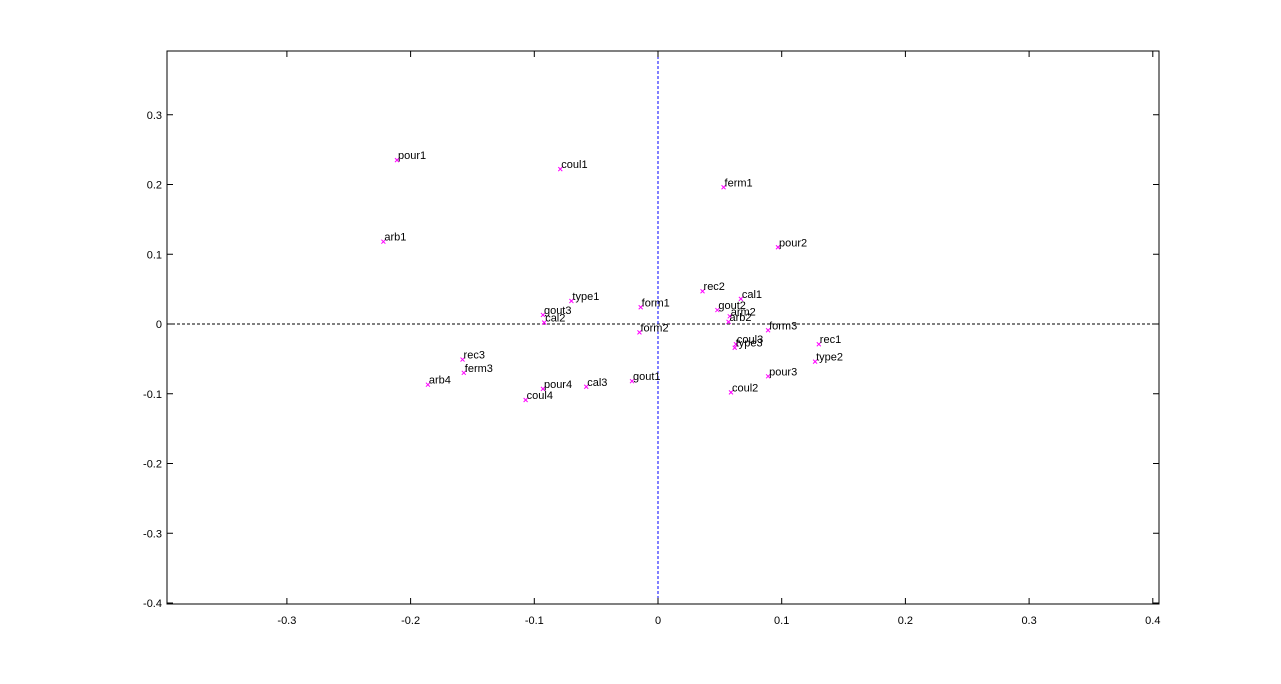 This screenshot has height=684, width=1281. I want to click on data-point: arb2, so click(739, 318).